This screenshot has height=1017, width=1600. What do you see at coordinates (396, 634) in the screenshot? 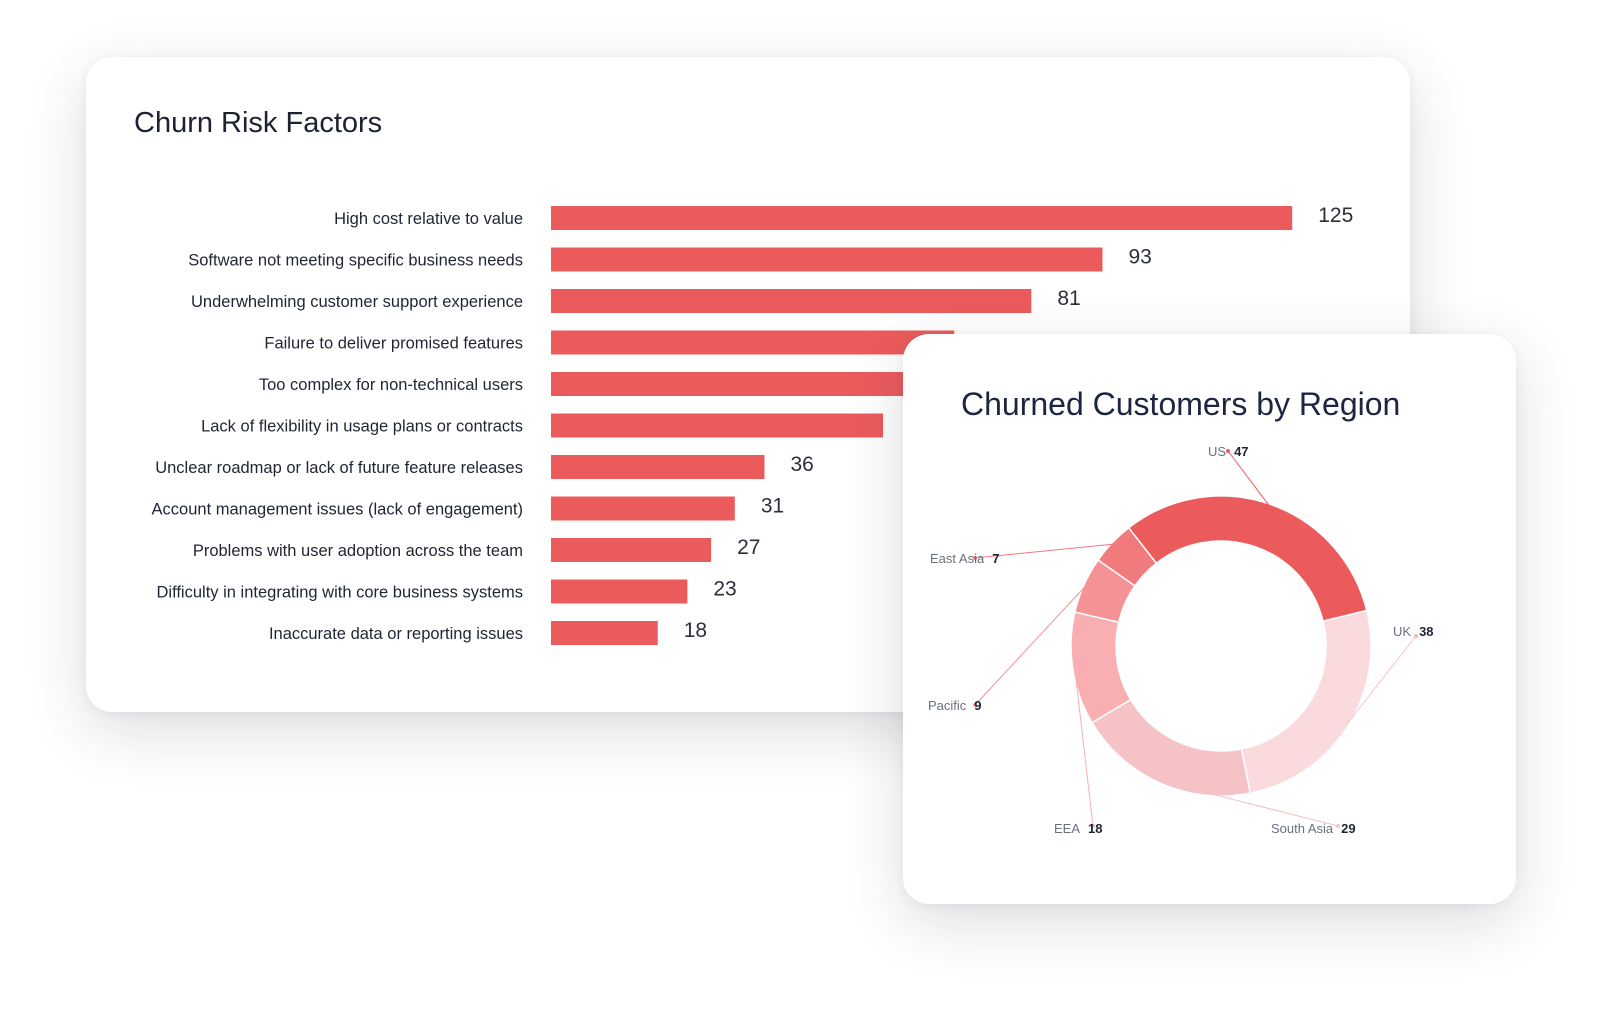
I see `bar-label: Inaccurate data or reporting issues` at bounding box center [396, 634].